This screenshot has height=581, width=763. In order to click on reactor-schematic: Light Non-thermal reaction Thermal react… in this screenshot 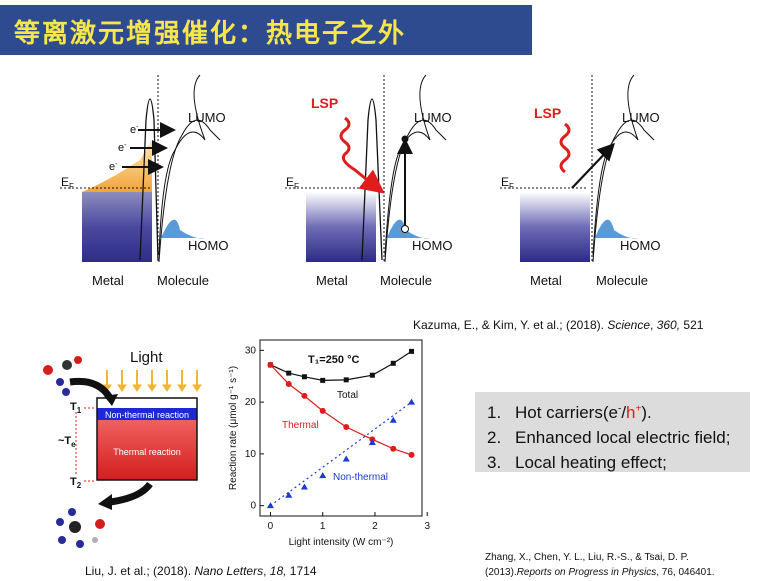, I will do `click(122, 448)`.